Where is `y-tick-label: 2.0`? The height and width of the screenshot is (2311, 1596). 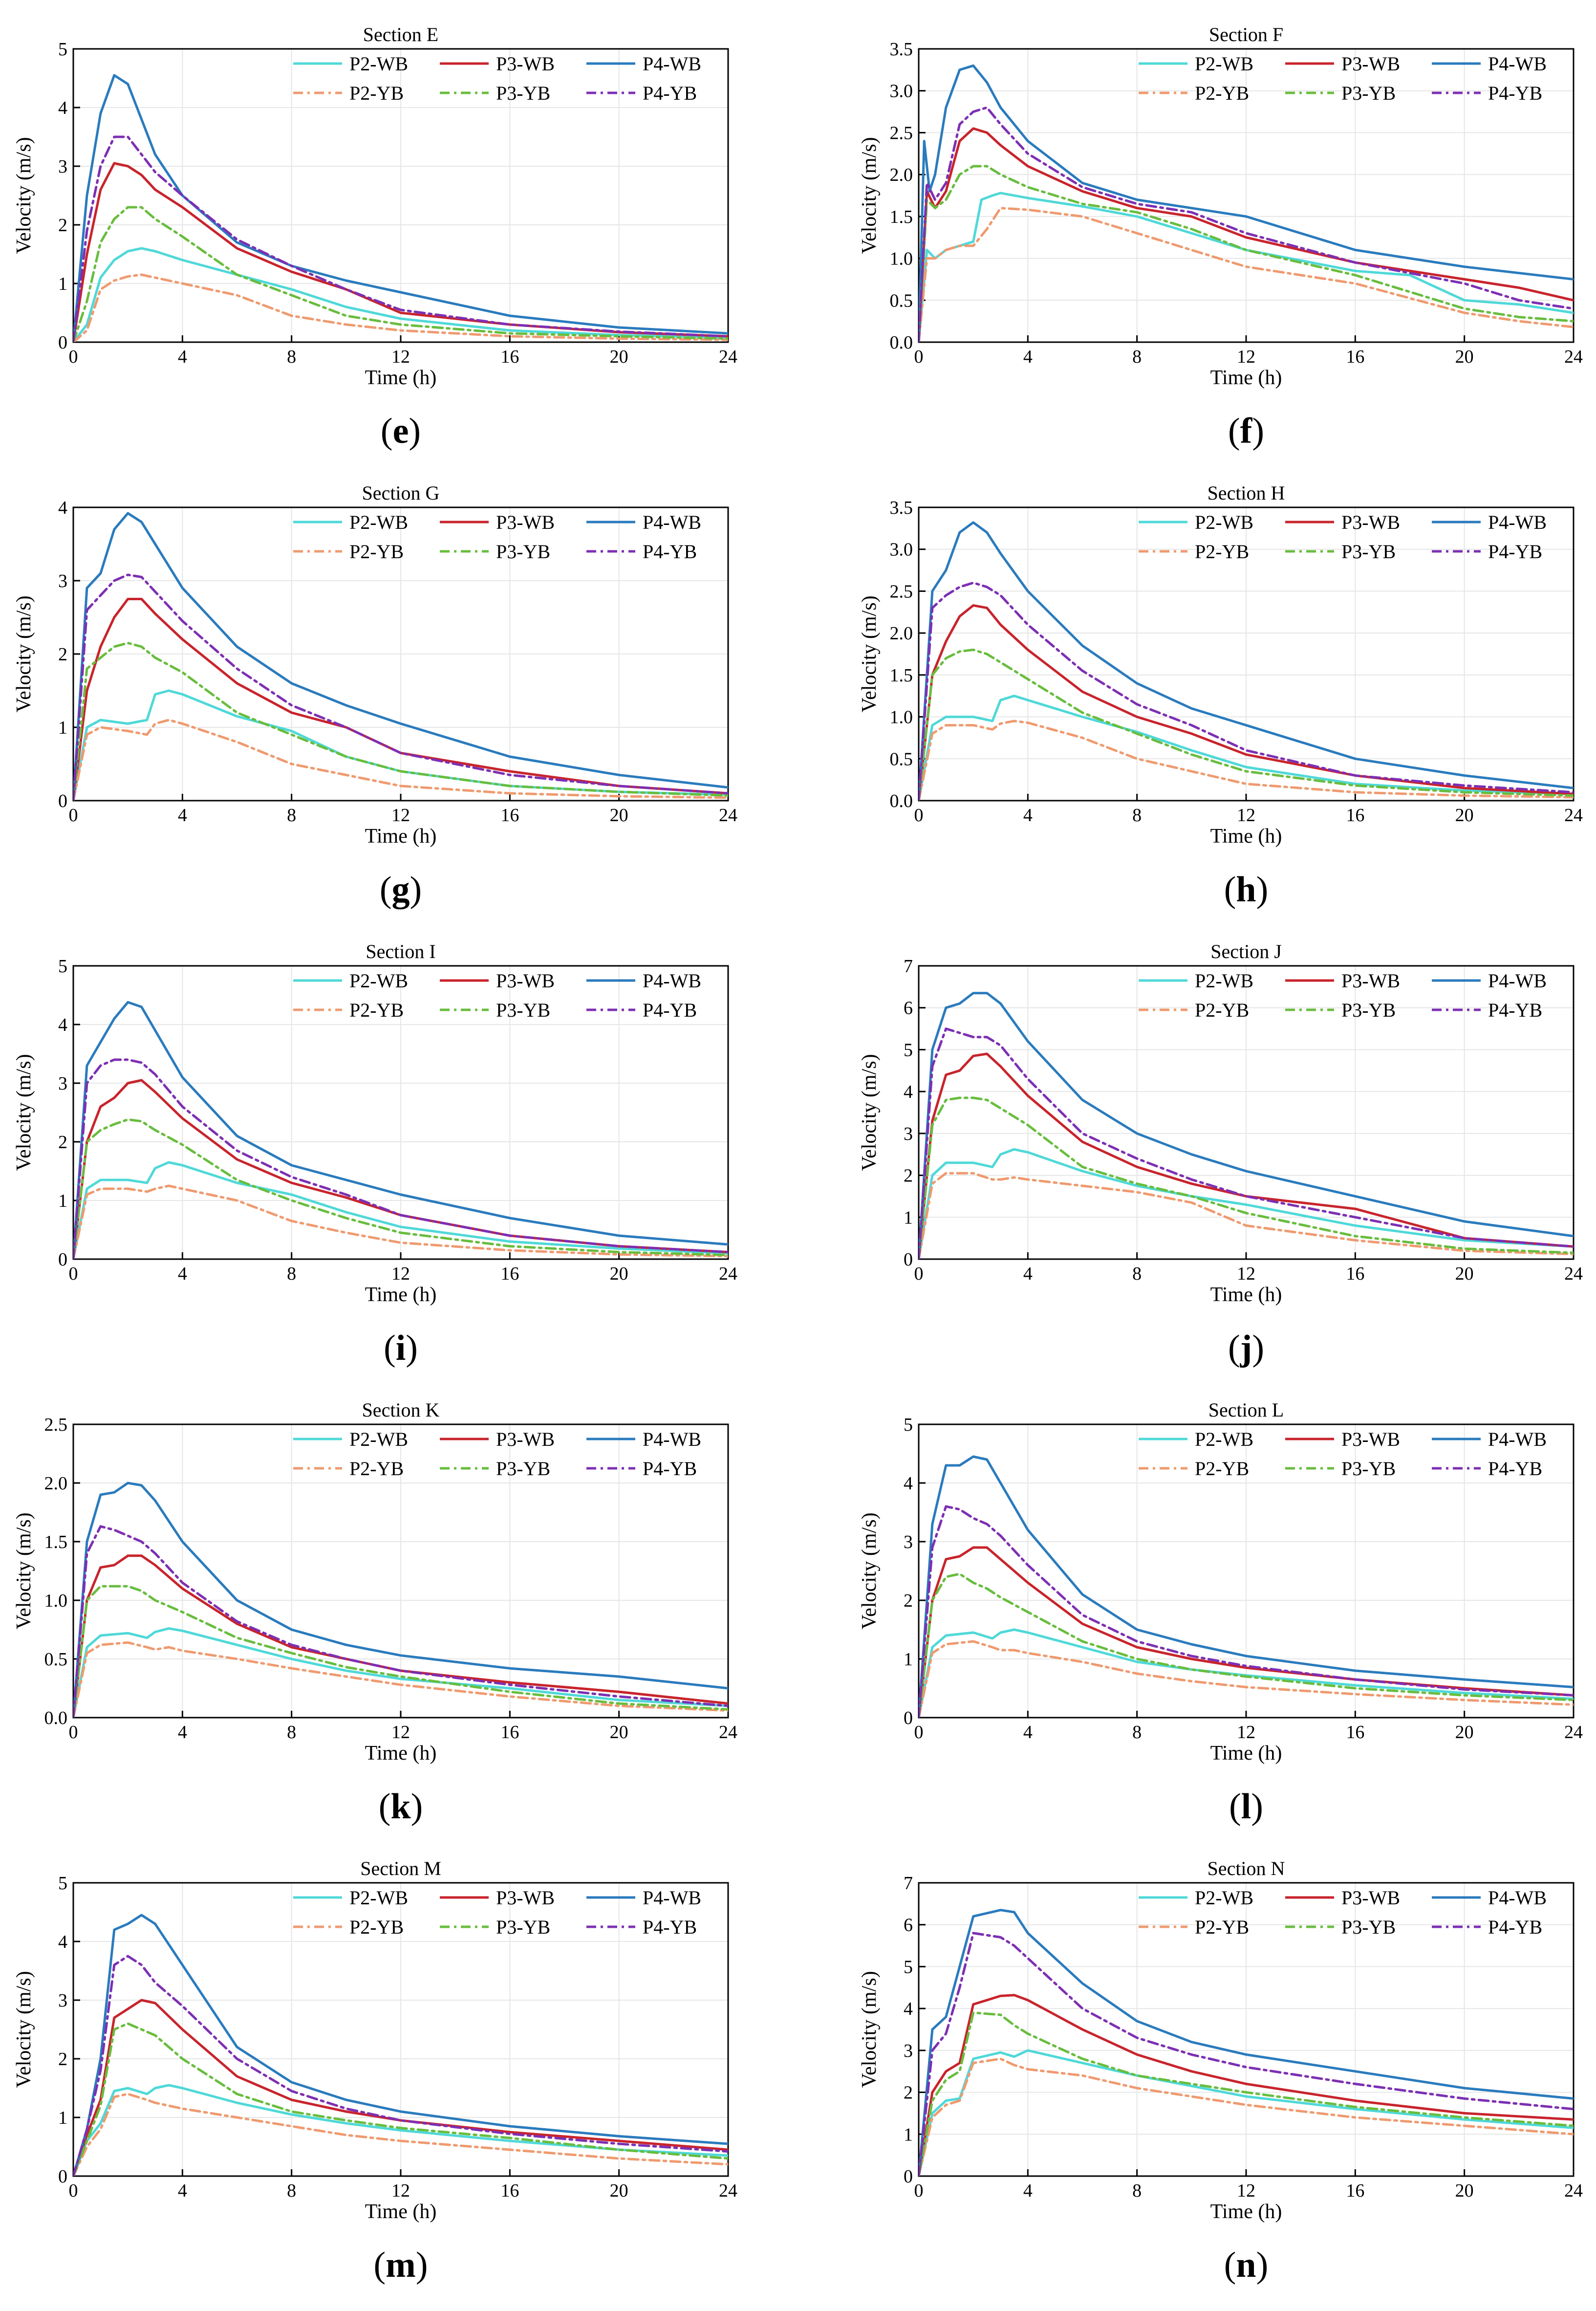 y-tick-label: 2.0 is located at coordinates (56, 1484).